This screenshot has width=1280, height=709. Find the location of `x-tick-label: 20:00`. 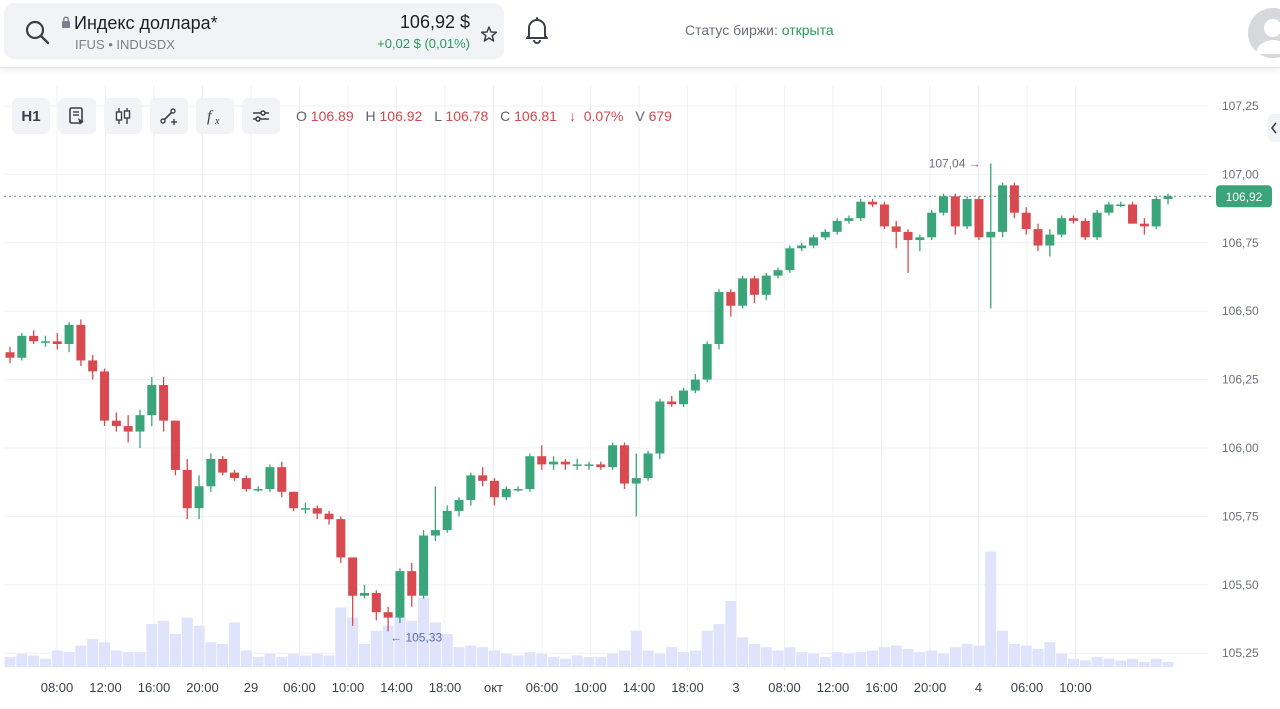

x-tick-label: 20:00 is located at coordinates (202, 687).